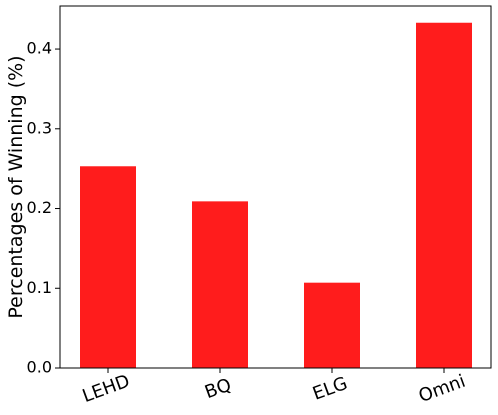 The height and width of the screenshot is (415, 498). What do you see at coordinates (106, 389) in the screenshot?
I see `x-tick-label: LEHD` at bounding box center [106, 389].